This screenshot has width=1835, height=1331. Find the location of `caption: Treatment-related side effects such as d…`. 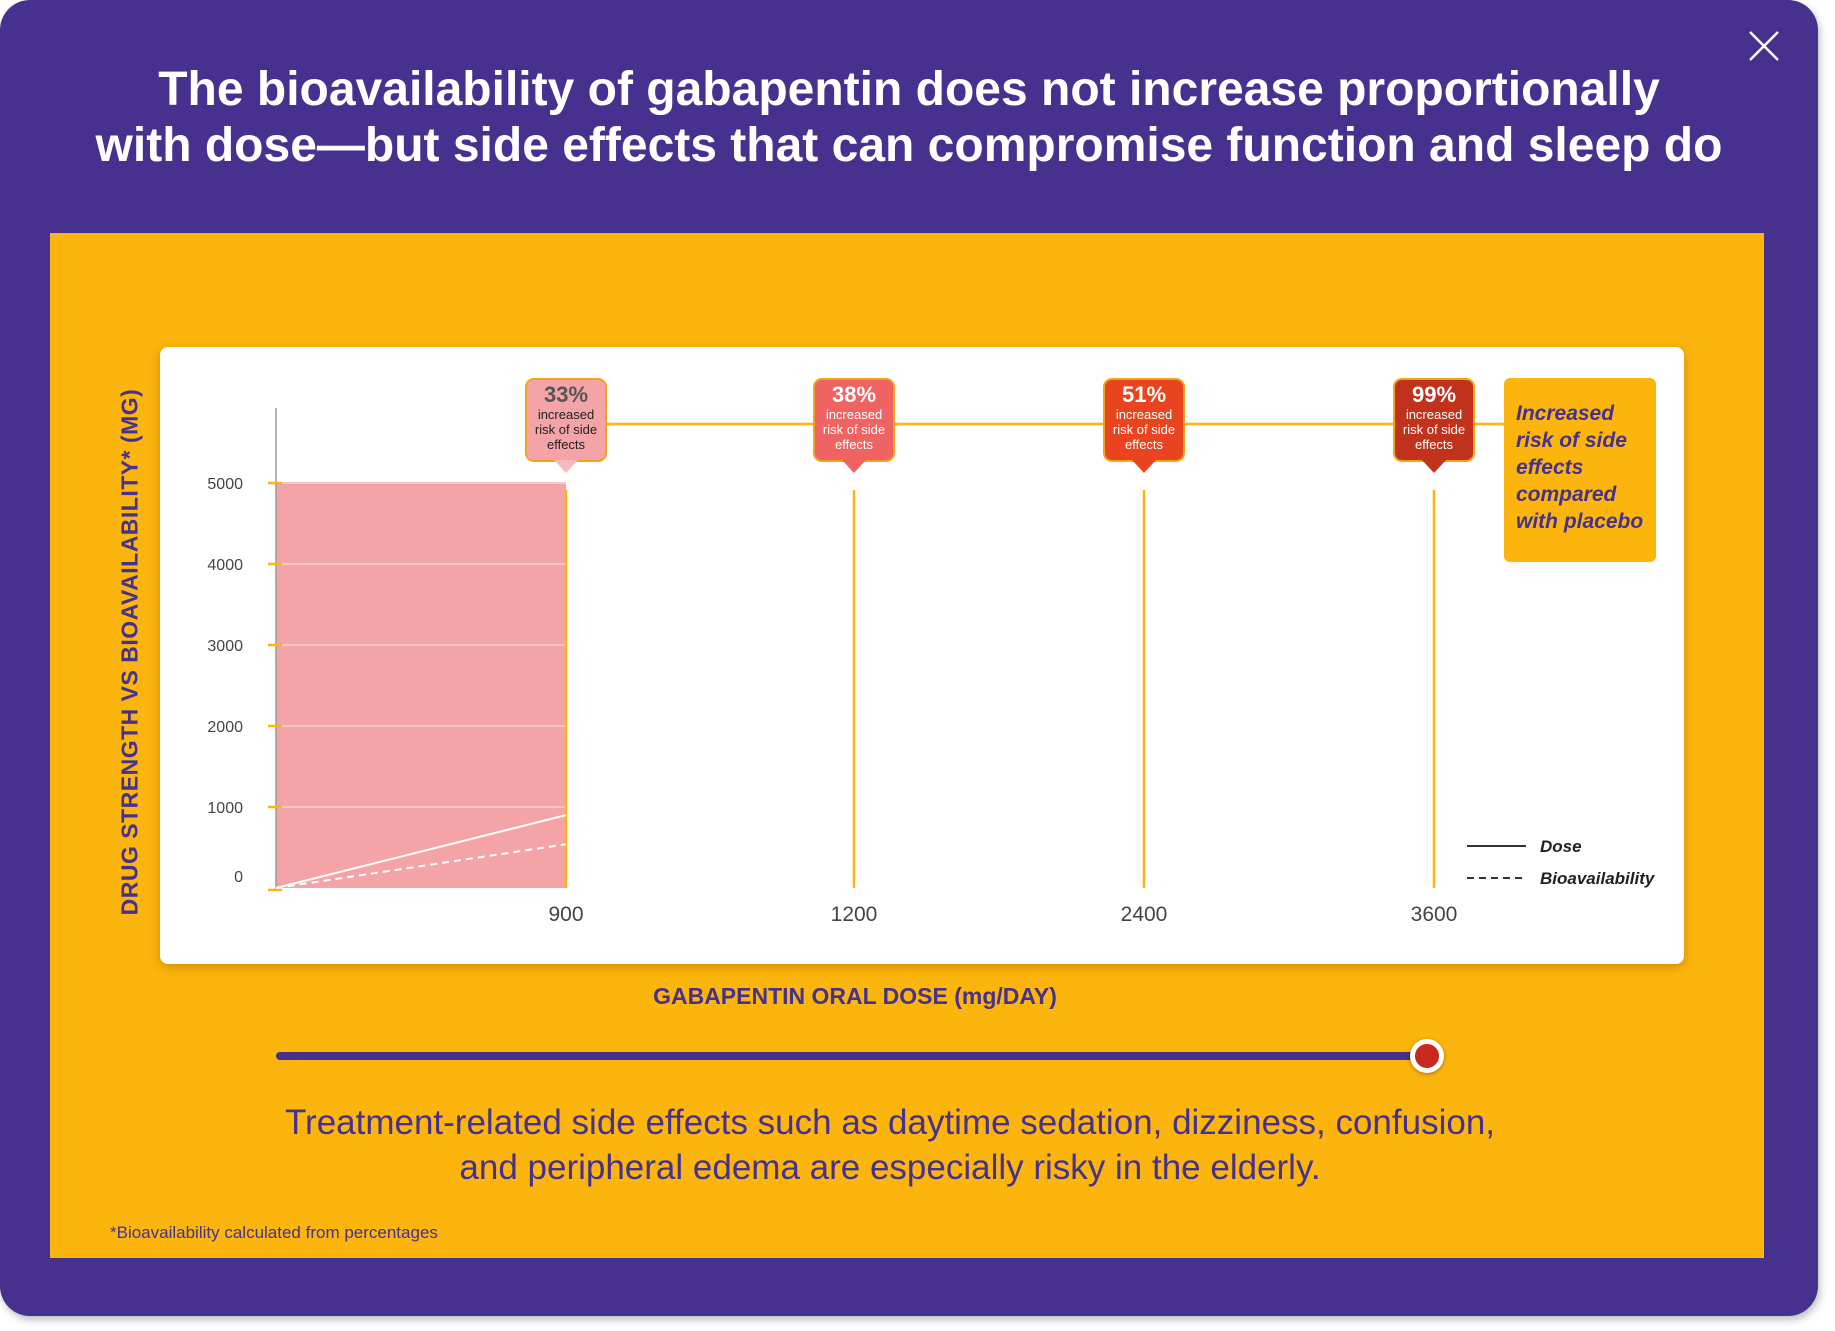

caption: Treatment-related side effects such as d… is located at coordinates (890, 1145).